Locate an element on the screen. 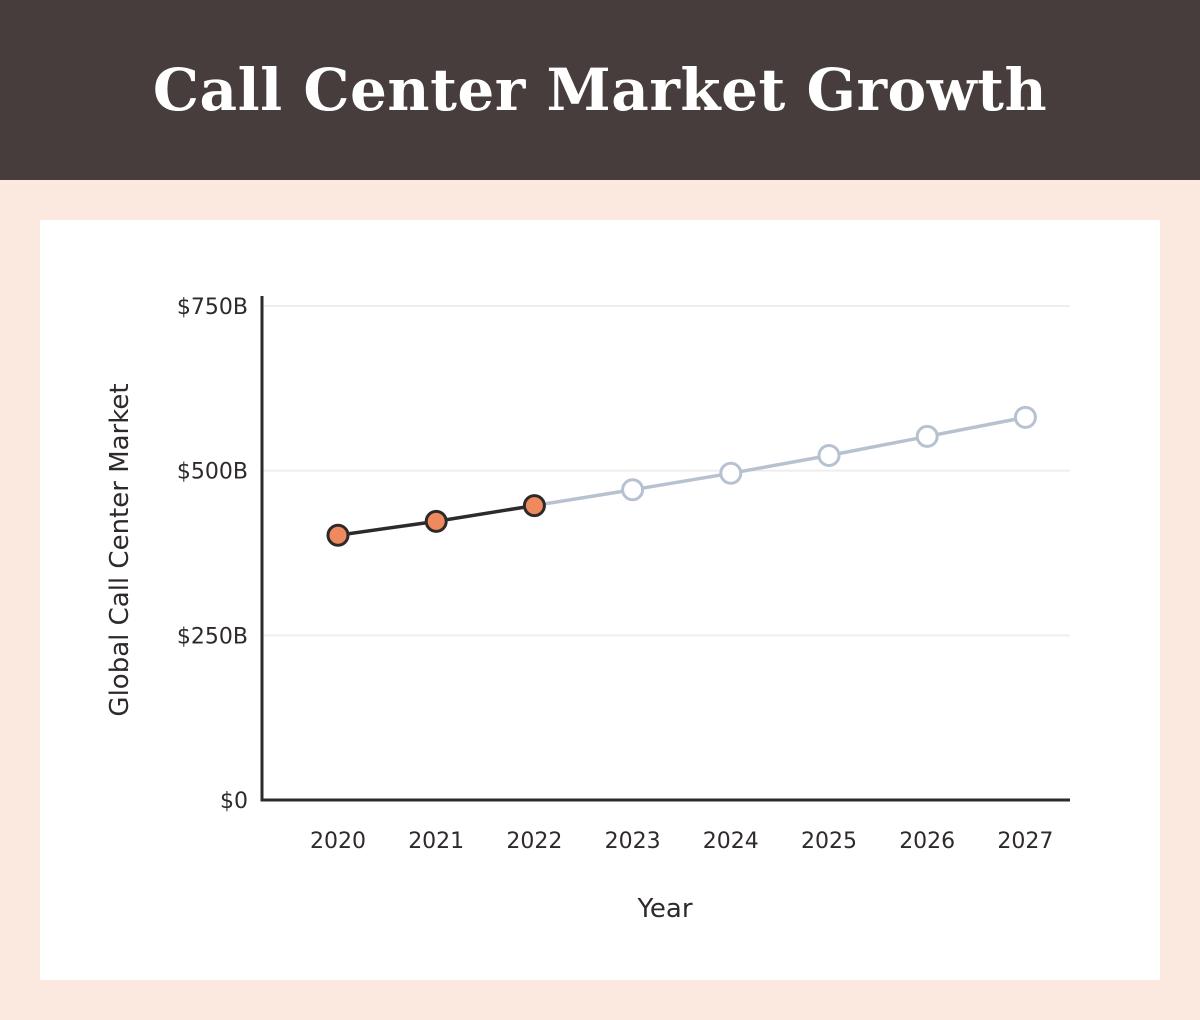 The image size is (1200, 1020). x-tick-label: 2026 is located at coordinates (927, 841).